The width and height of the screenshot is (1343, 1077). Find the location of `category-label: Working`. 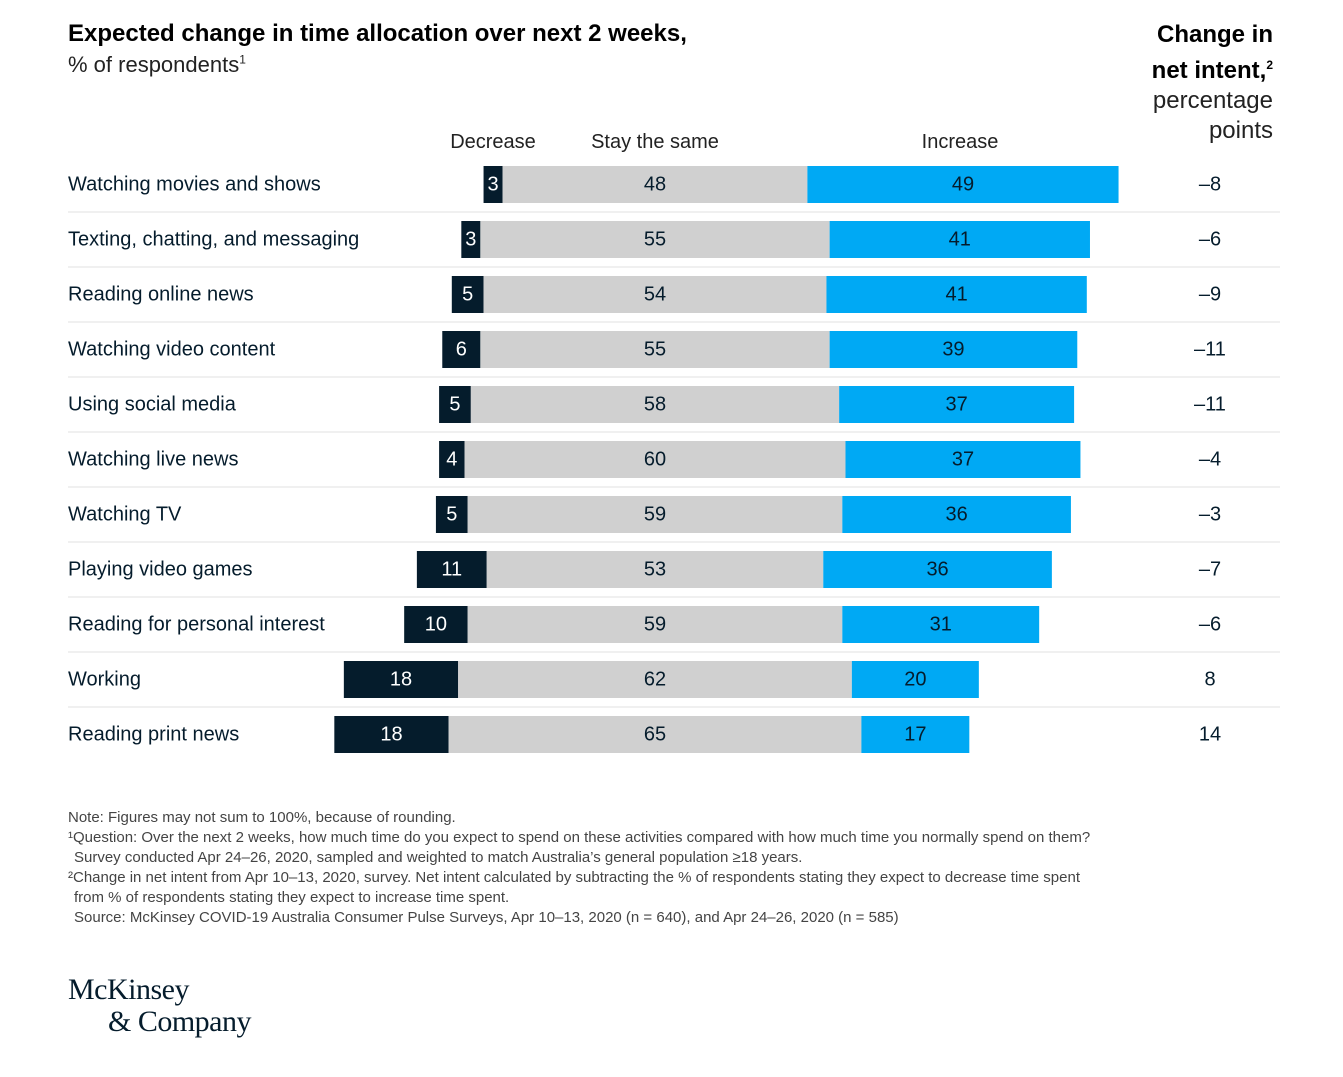

category-label: Working is located at coordinates (104, 680).